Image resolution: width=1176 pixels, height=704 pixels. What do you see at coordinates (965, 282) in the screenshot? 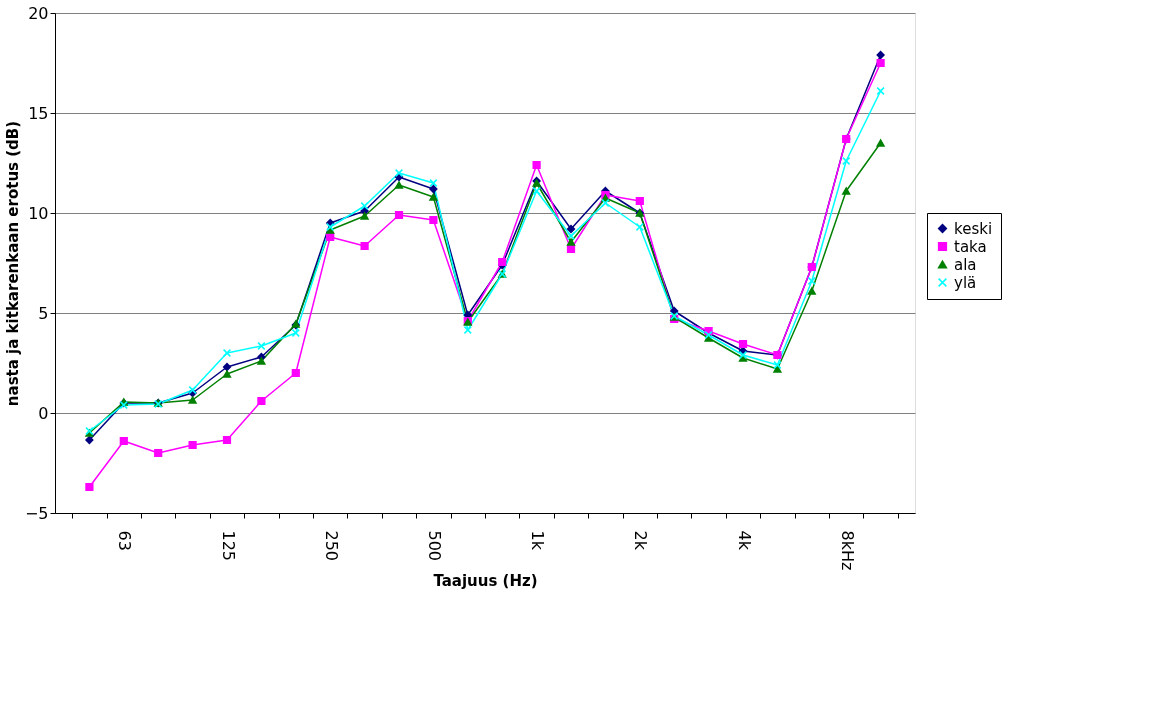
I see `legend-label: ylä` at bounding box center [965, 282].